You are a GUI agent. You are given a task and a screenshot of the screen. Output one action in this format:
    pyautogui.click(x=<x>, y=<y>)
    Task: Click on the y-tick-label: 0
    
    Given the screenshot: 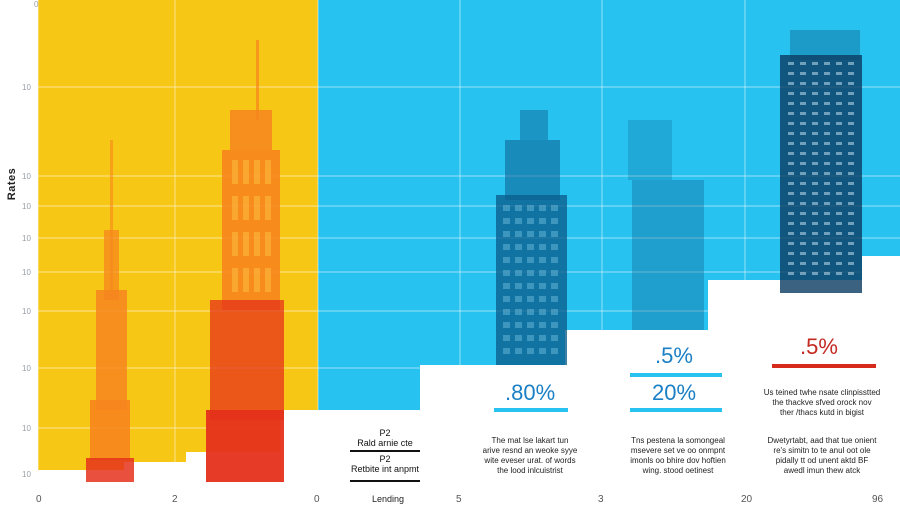 What is the action you would take?
    pyautogui.click(x=36, y=4)
    